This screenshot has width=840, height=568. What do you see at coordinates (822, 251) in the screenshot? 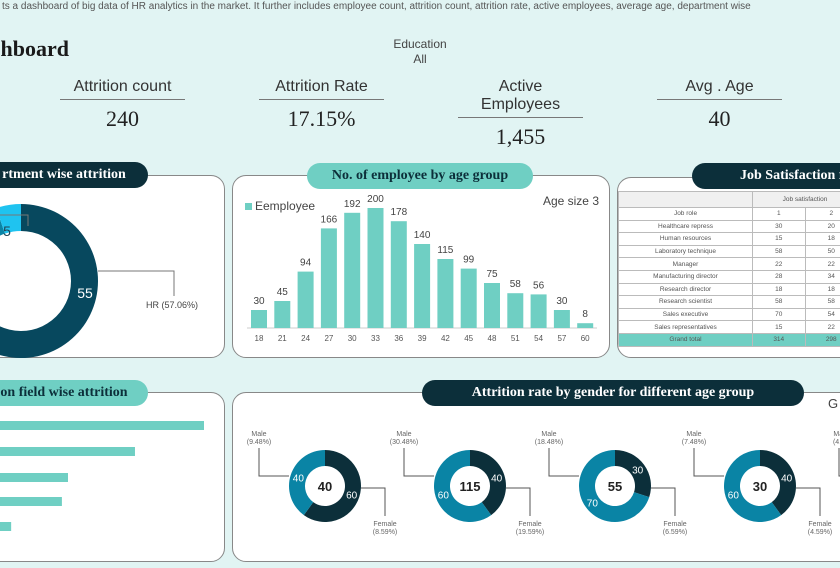
I see `table-cell: 50` at bounding box center [822, 251].